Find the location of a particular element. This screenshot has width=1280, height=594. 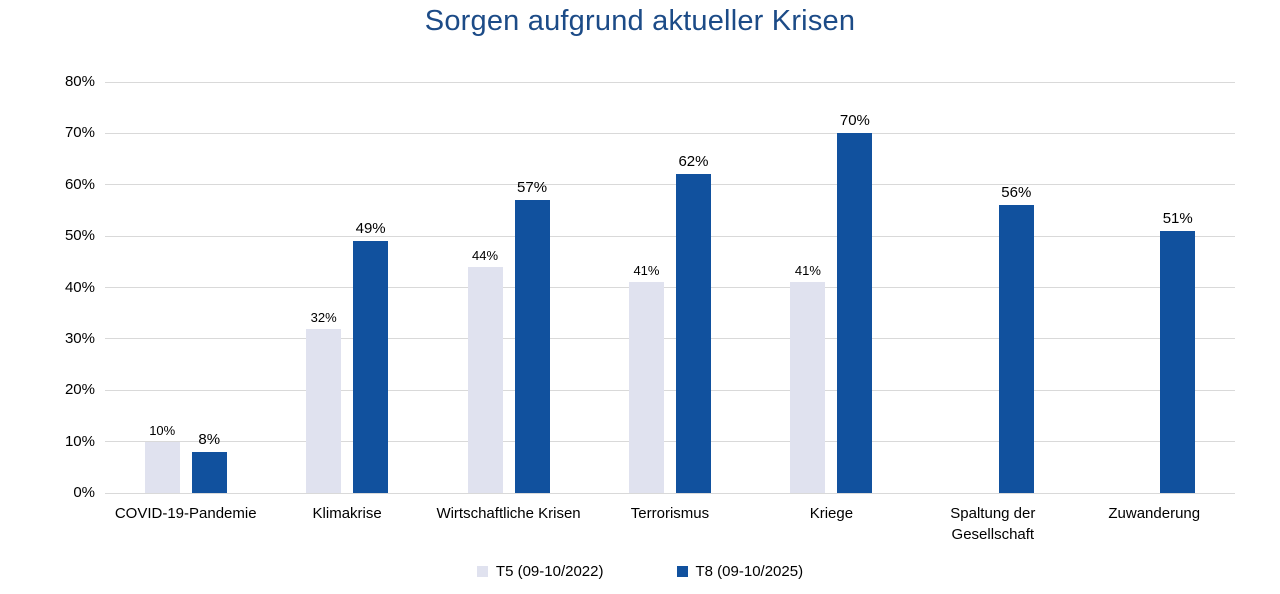

bar-slot: 32% is located at coordinates (324, 287).